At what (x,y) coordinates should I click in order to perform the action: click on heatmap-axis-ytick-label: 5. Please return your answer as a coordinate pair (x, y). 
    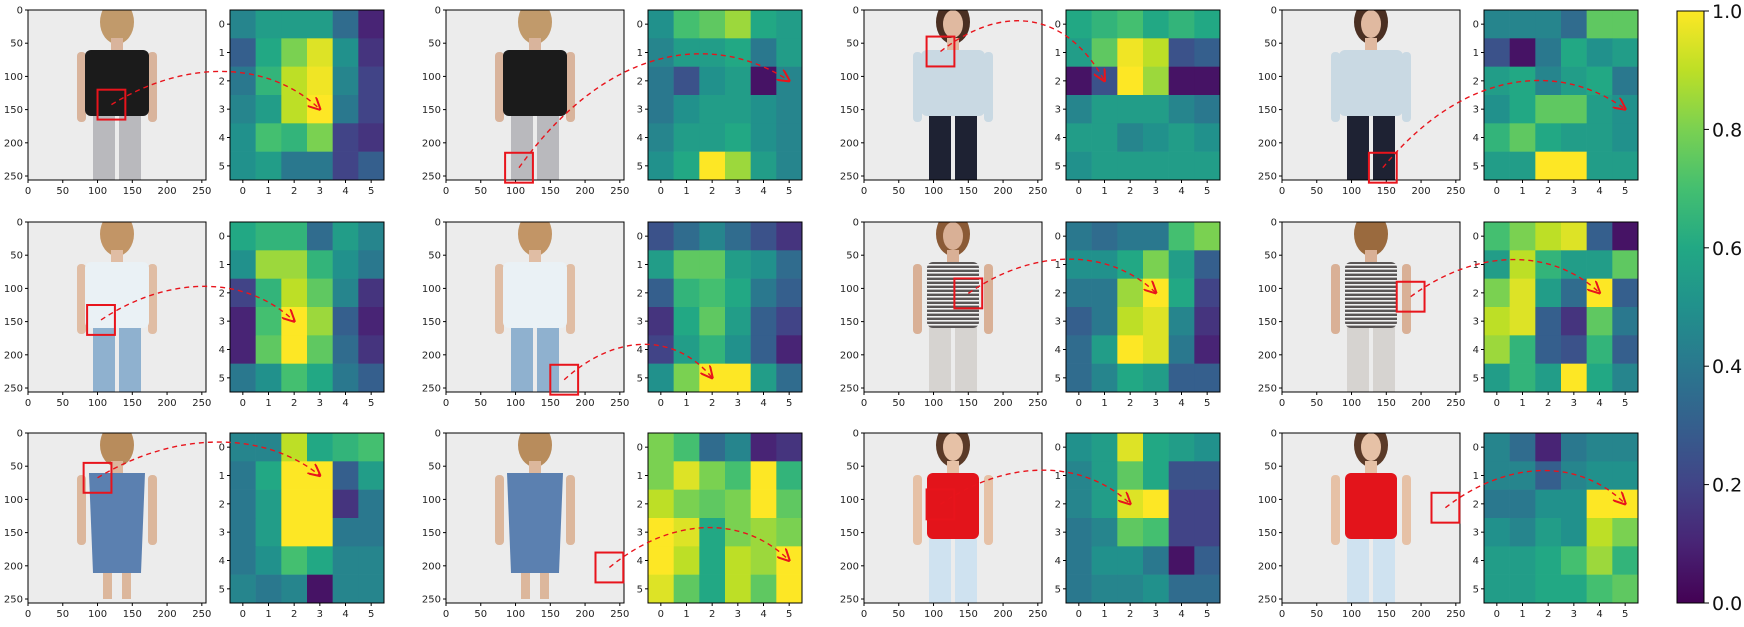
    Looking at the image, I should click on (640, 378).